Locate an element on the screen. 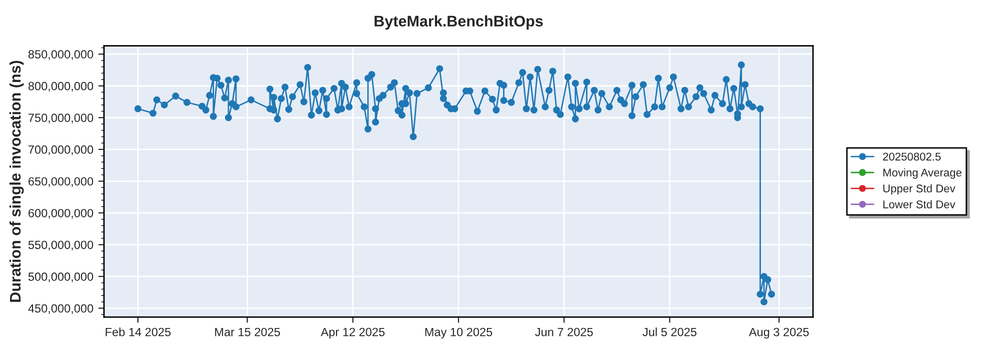 The height and width of the screenshot is (350, 1000). x-tick-label: Apr 12 2025 is located at coordinates (352, 333).